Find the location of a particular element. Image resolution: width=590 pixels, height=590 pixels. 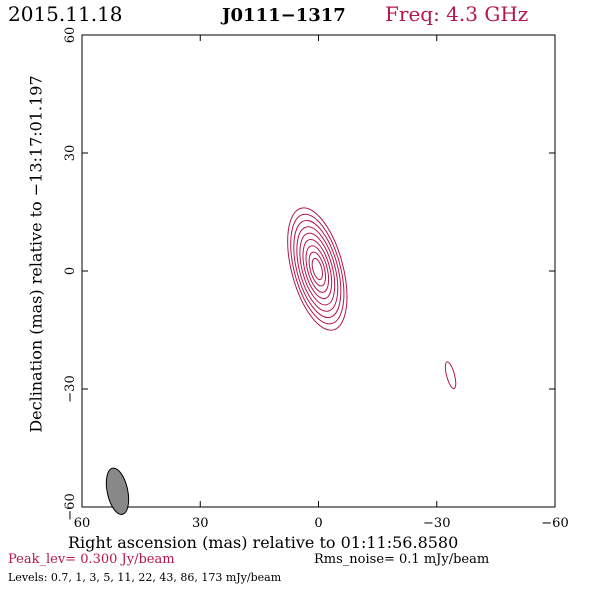

beam-ellipse-group is located at coordinates (117, 491).